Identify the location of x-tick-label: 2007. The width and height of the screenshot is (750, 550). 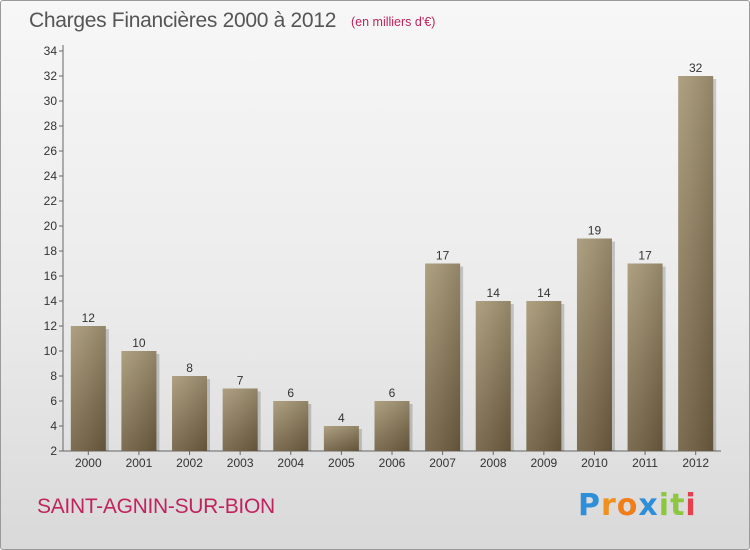
(442, 463).